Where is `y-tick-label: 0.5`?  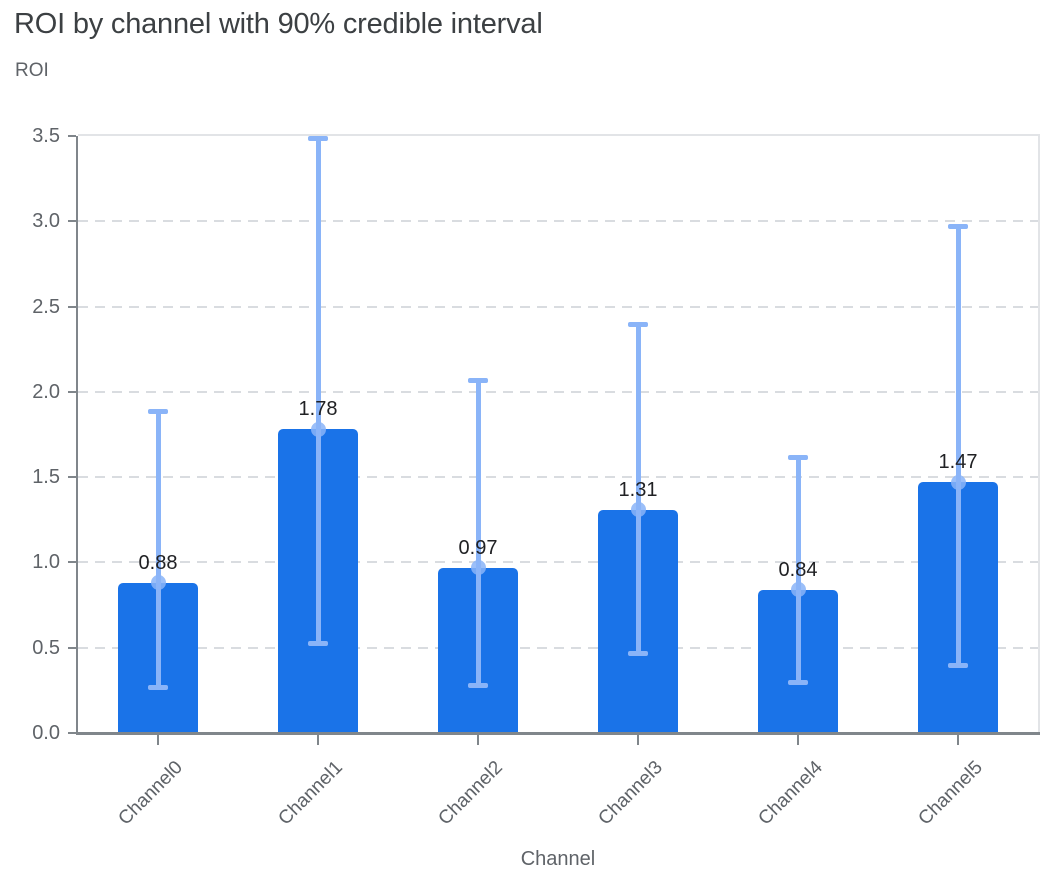 y-tick-label: 0.5 is located at coordinates (46, 647).